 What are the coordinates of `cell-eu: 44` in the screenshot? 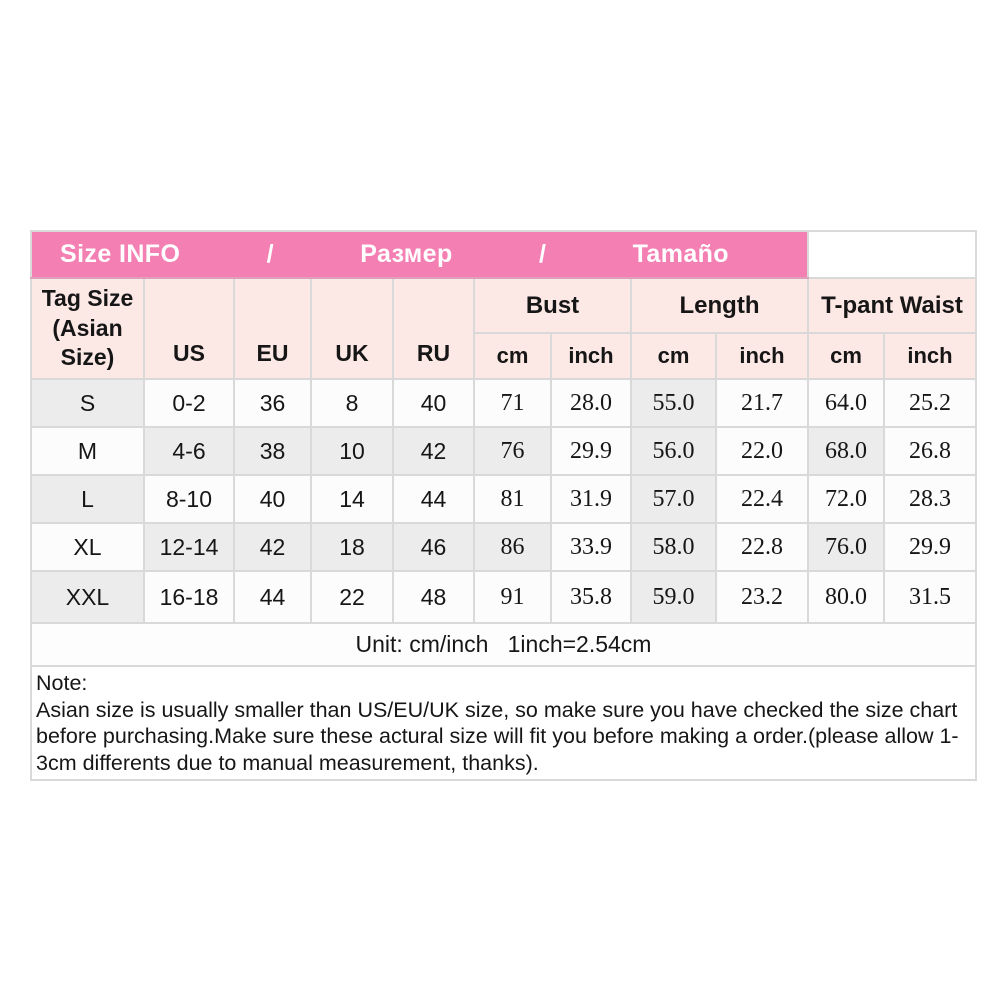 It's located at (272, 597).